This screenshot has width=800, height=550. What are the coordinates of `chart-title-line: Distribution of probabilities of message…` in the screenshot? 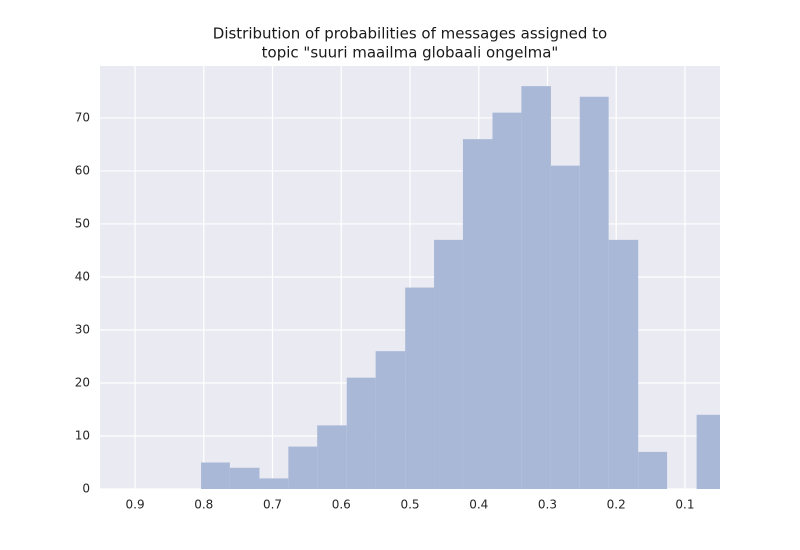 It's located at (410, 34).